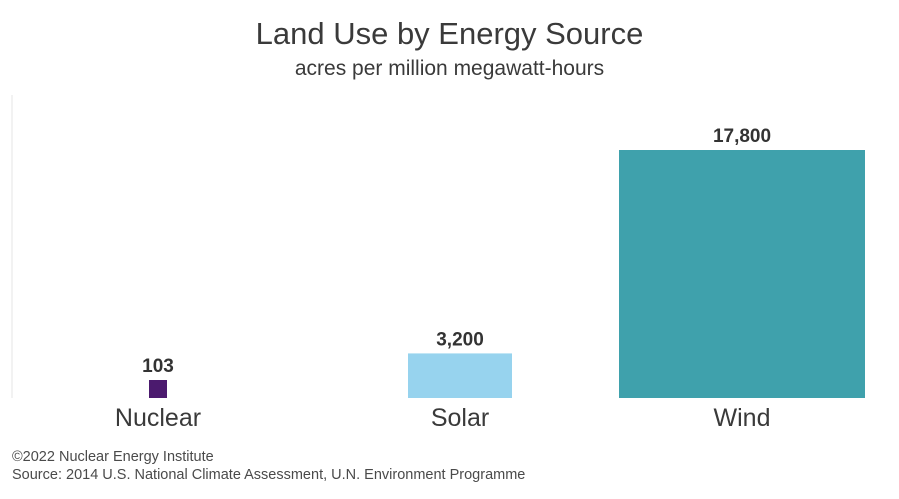 Image resolution: width=899 pixels, height=499 pixels. What do you see at coordinates (742, 274) in the screenshot?
I see `bar-wind` at bounding box center [742, 274].